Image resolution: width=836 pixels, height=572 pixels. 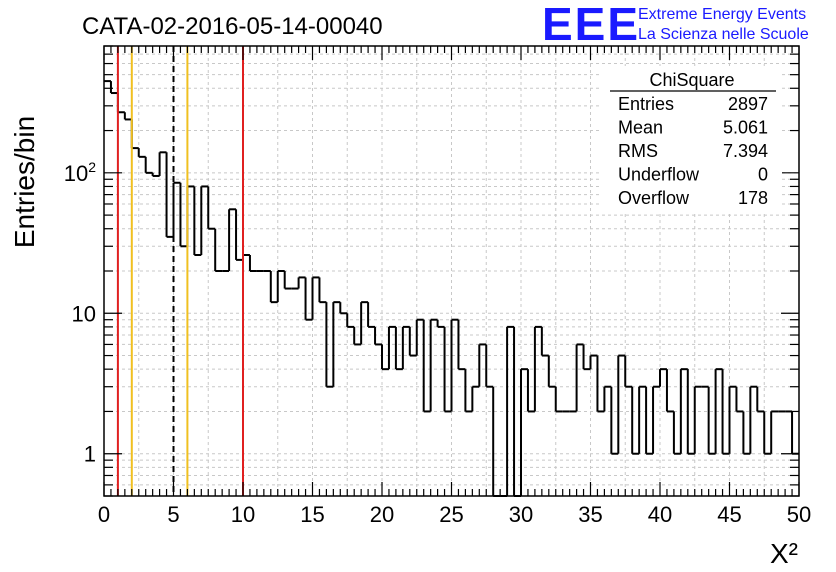 I want to click on brand-line-1: Extreme Energy Events, so click(x=722, y=14).